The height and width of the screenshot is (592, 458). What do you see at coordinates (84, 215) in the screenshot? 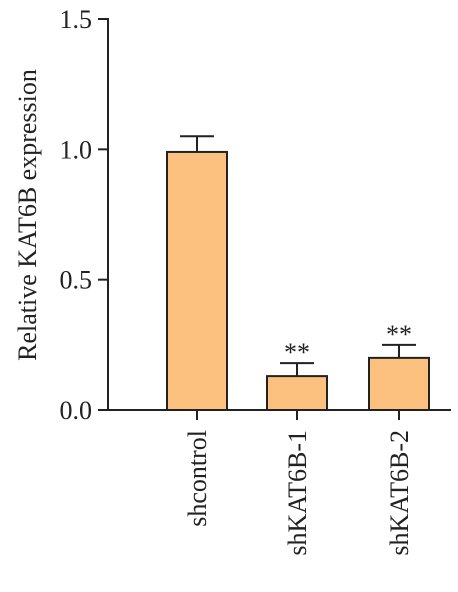
I see `y-ticks: 0.0 0.5 1.0 1.5` at bounding box center [84, 215].